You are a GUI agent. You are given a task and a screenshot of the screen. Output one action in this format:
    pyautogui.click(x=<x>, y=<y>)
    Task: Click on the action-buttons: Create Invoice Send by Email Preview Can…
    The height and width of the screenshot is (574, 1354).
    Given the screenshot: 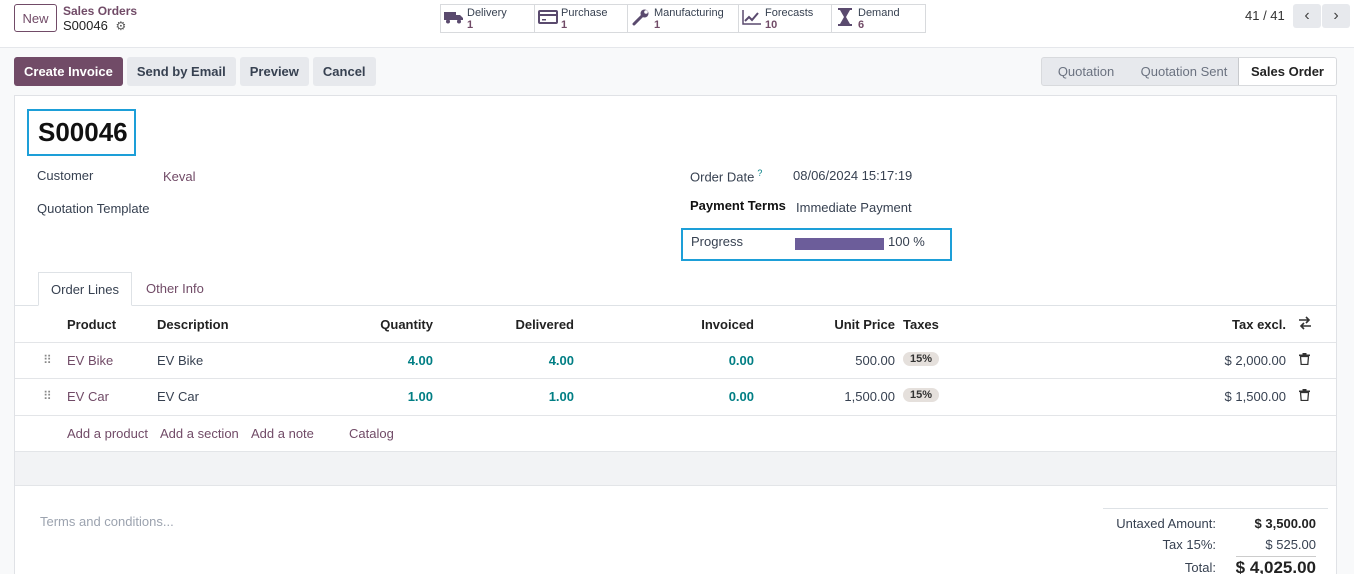 What is the action you would take?
    pyautogui.click(x=195, y=71)
    